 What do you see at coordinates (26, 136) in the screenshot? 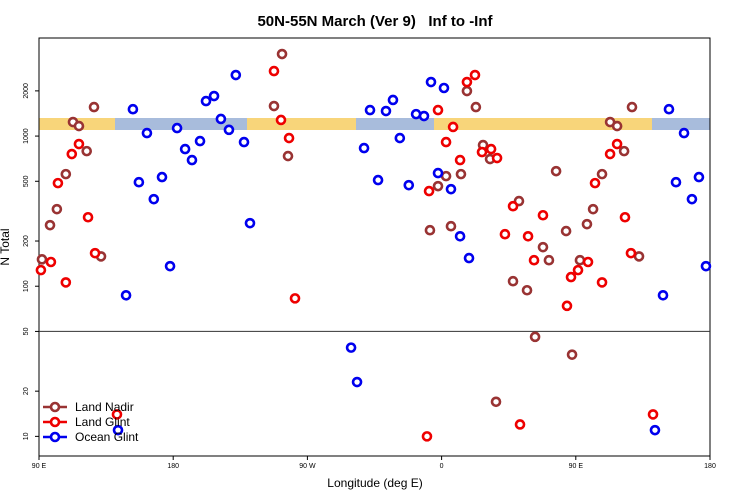
I see `y-tick-label: 1000` at bounding box center [26, 136].